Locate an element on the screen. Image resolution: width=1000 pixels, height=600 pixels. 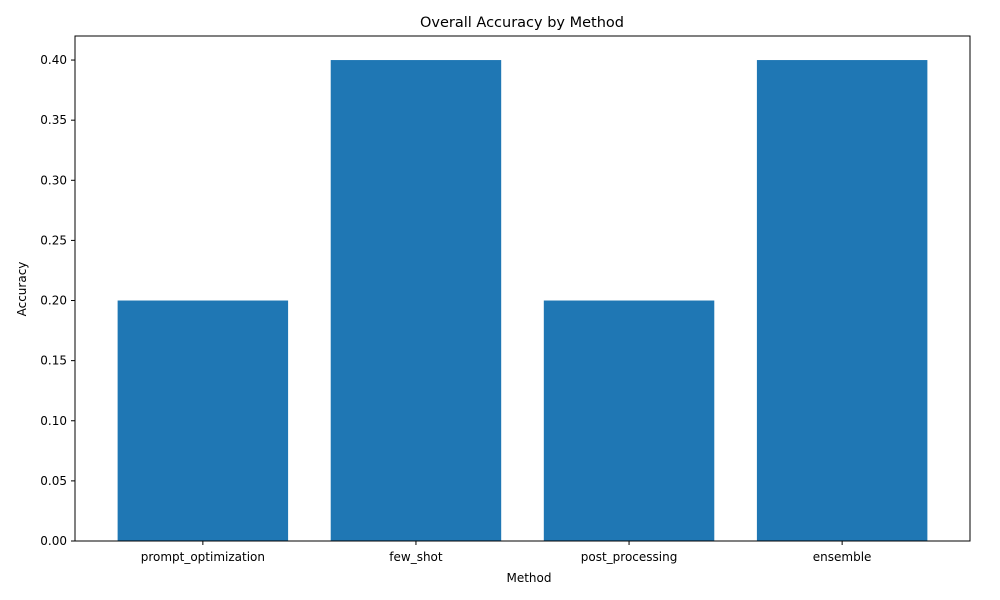
y-tick-label: 0.20 is located at coordinates (53, 301).